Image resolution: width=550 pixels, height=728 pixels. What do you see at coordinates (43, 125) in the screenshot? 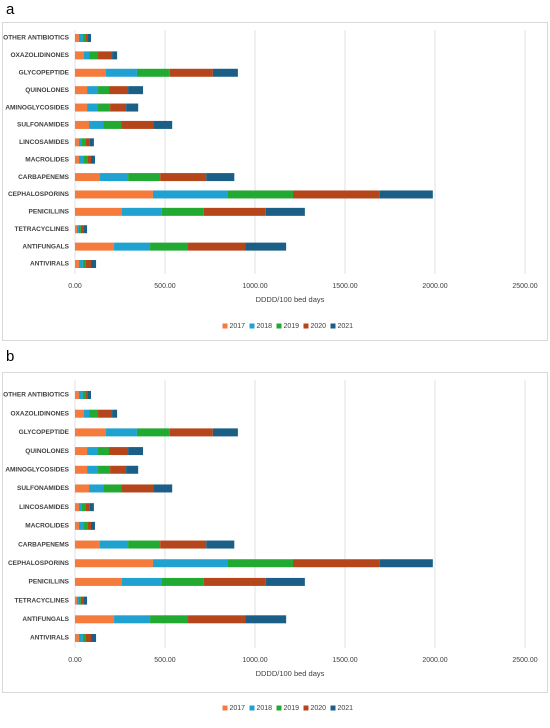
I see `category-label: SULFONAMIDES` at bounding box center [43, 125].